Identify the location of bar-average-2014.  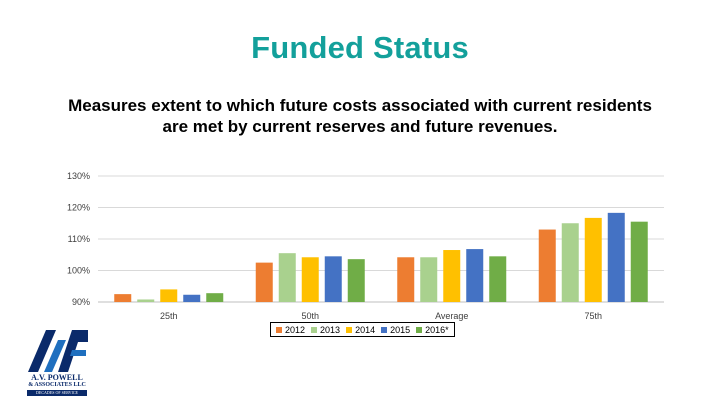
(452, 276).